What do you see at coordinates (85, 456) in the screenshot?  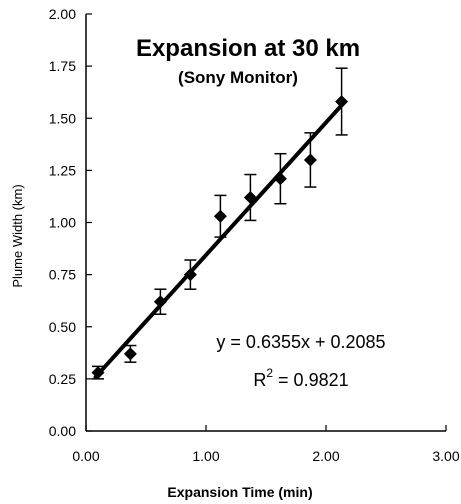 I see `x-tick-label: 0.00` at bounding box center [85, 456].